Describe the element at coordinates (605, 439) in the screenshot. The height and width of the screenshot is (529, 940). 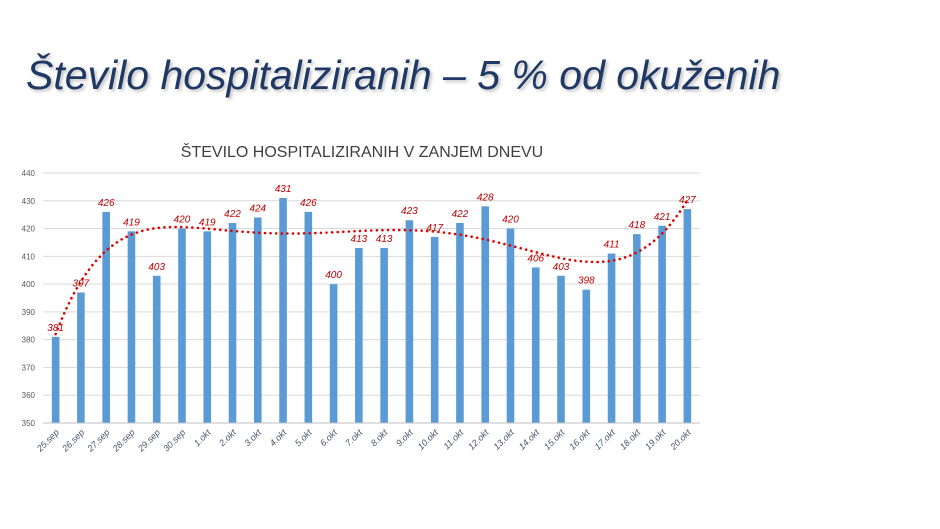
I see `x-tick-label: 17.okt` at that location.